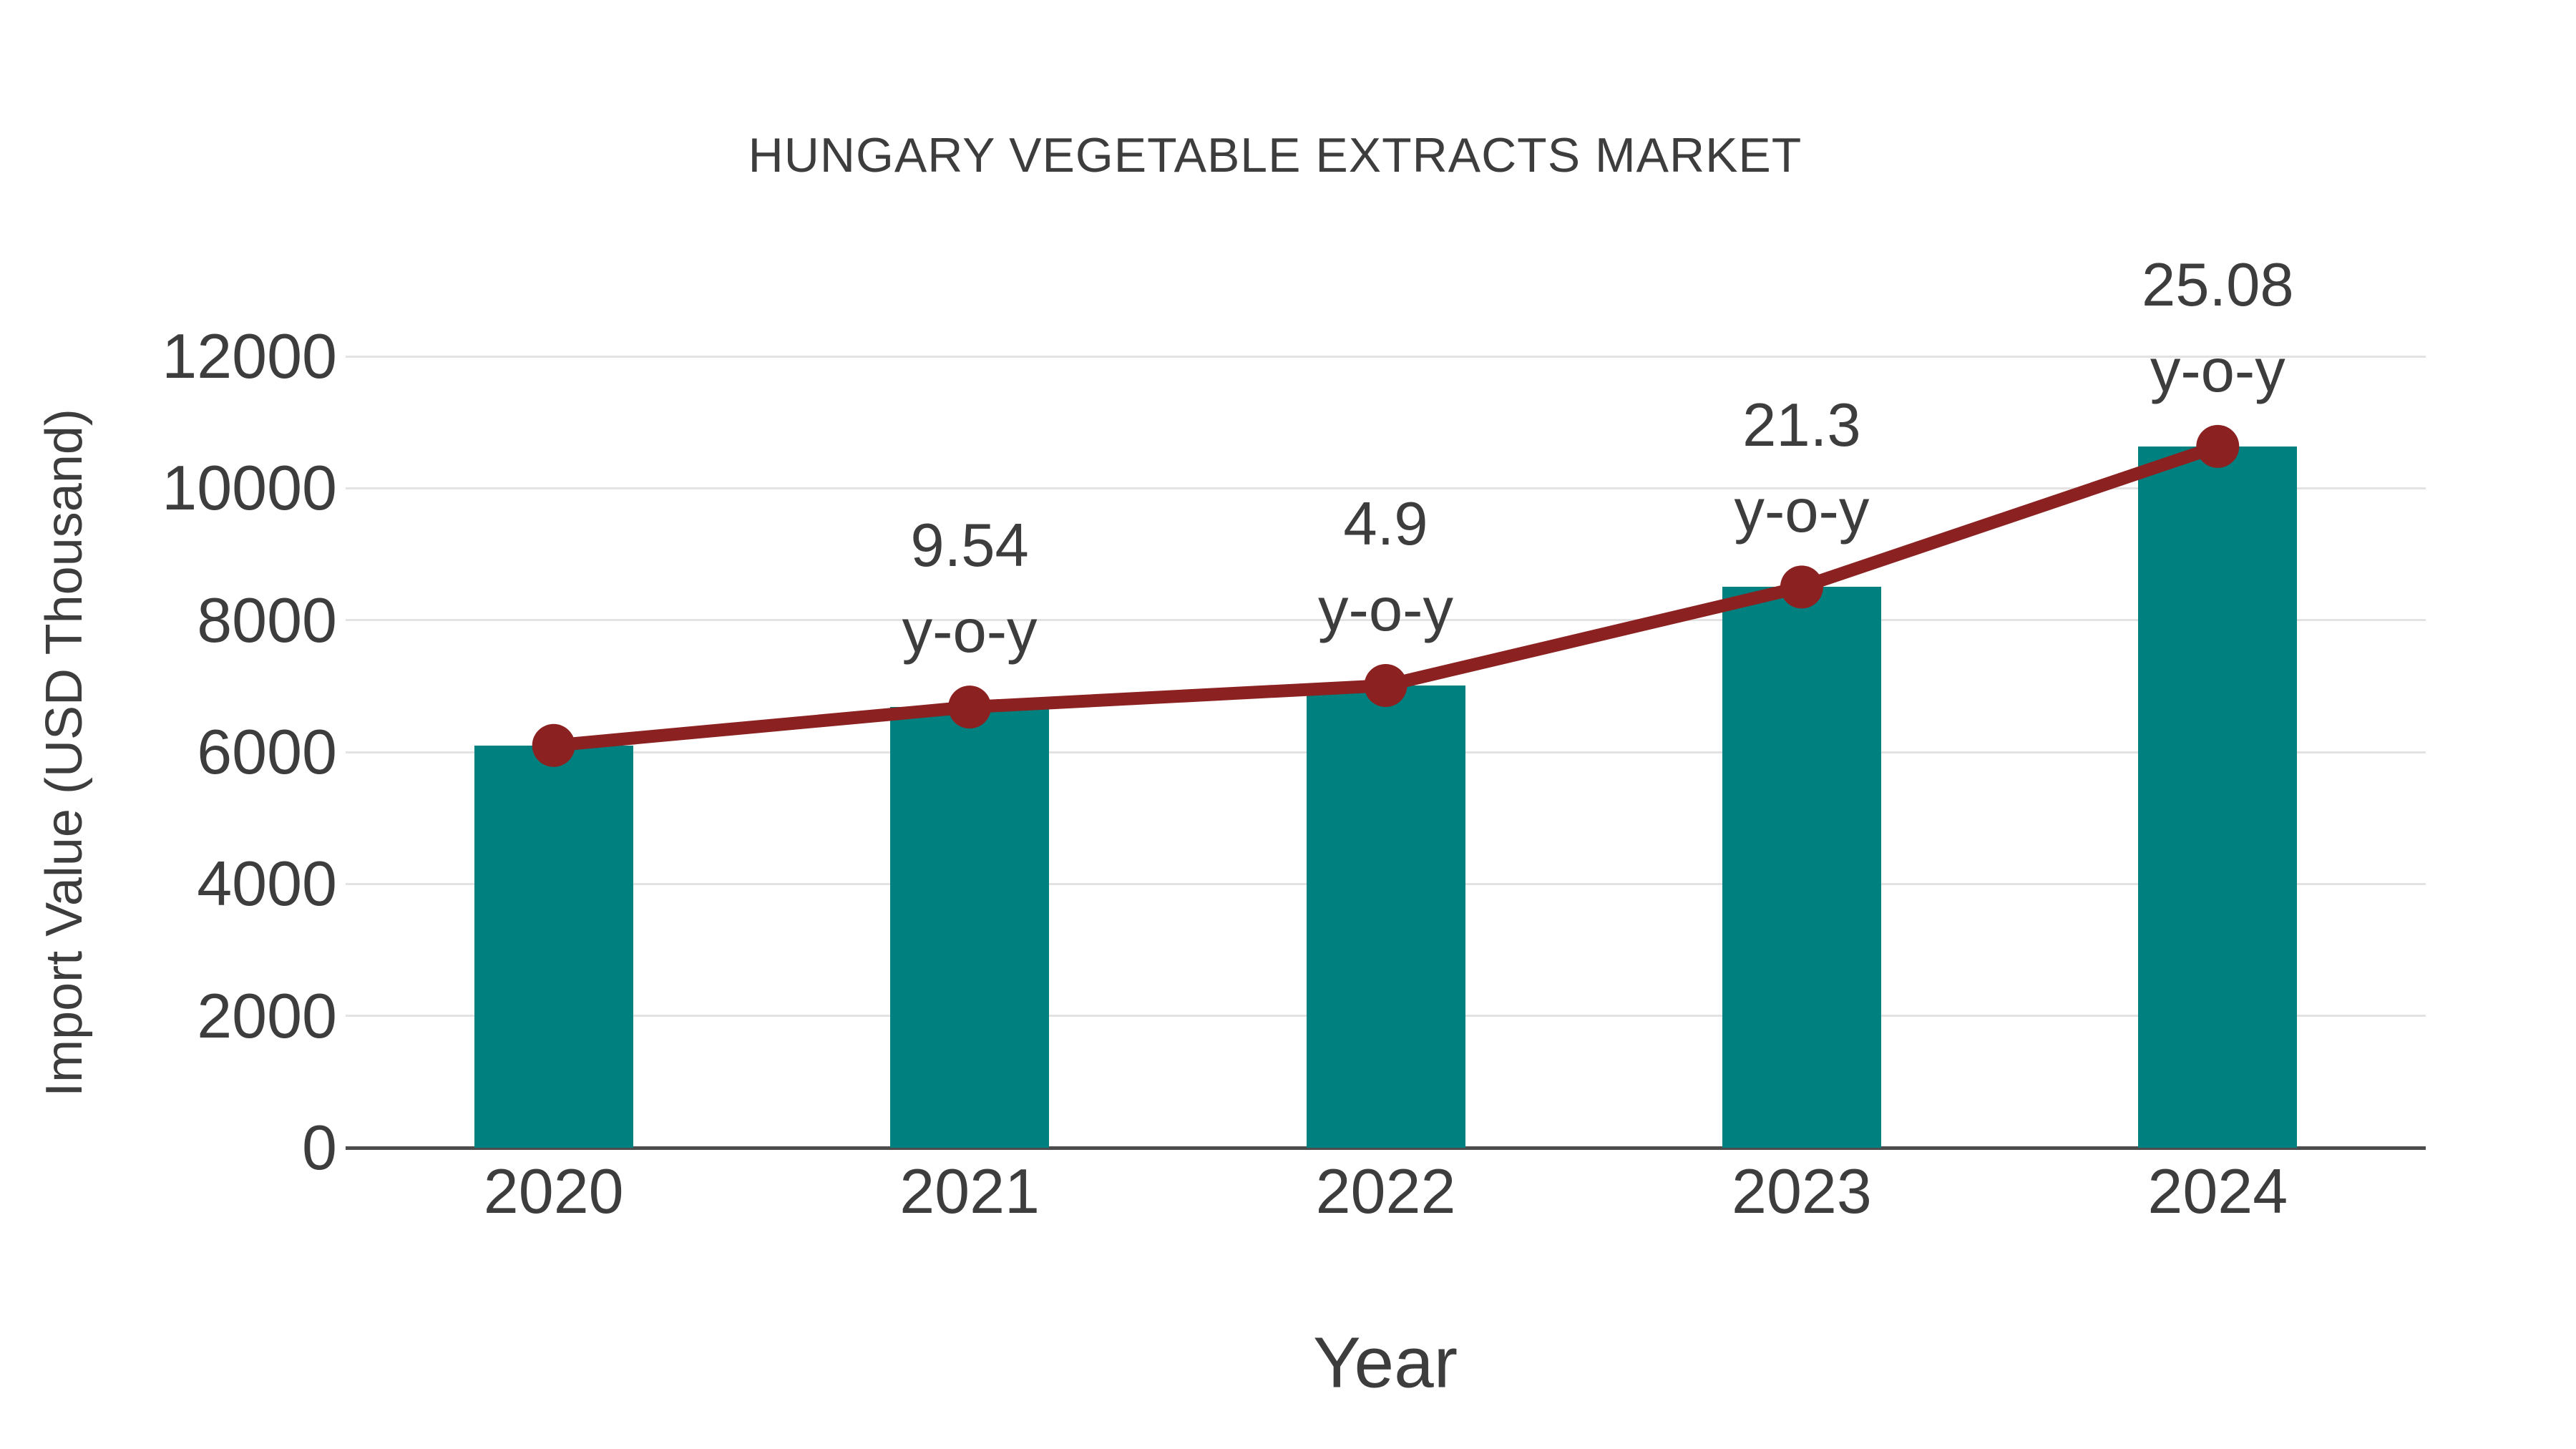 This screenshot has width=2576, height=1449. Describe the element at coordinates (969, 1191) in the screenshot. I see `x-tick-label: 2021` at that location.